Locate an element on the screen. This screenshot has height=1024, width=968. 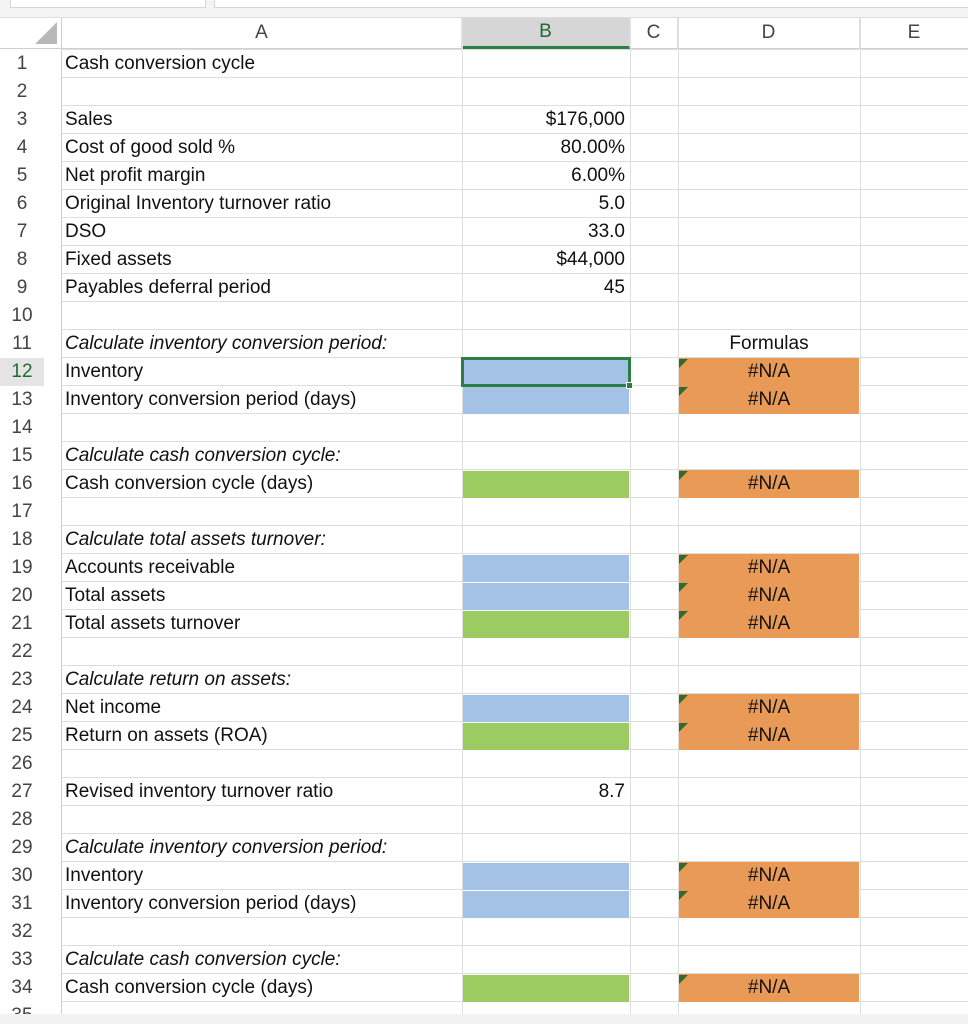
input-label: Fixed assets is located at coordinates (118, 259).